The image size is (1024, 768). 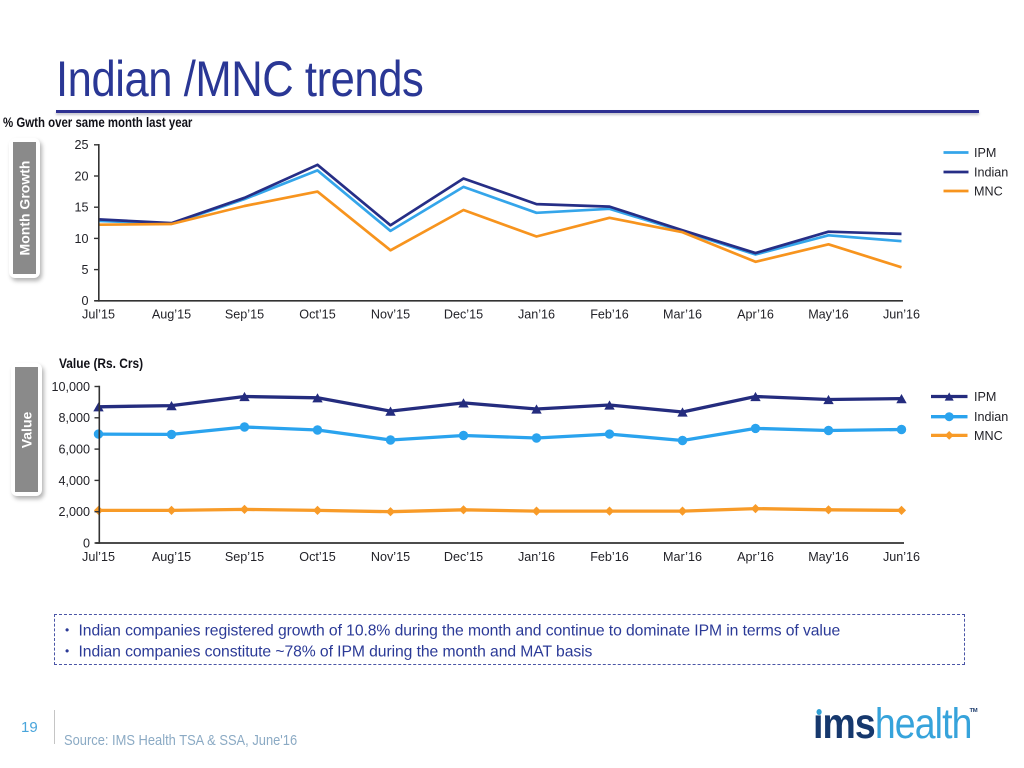 I want to click on svg-text: 4,000, so click(x=74, y=481).